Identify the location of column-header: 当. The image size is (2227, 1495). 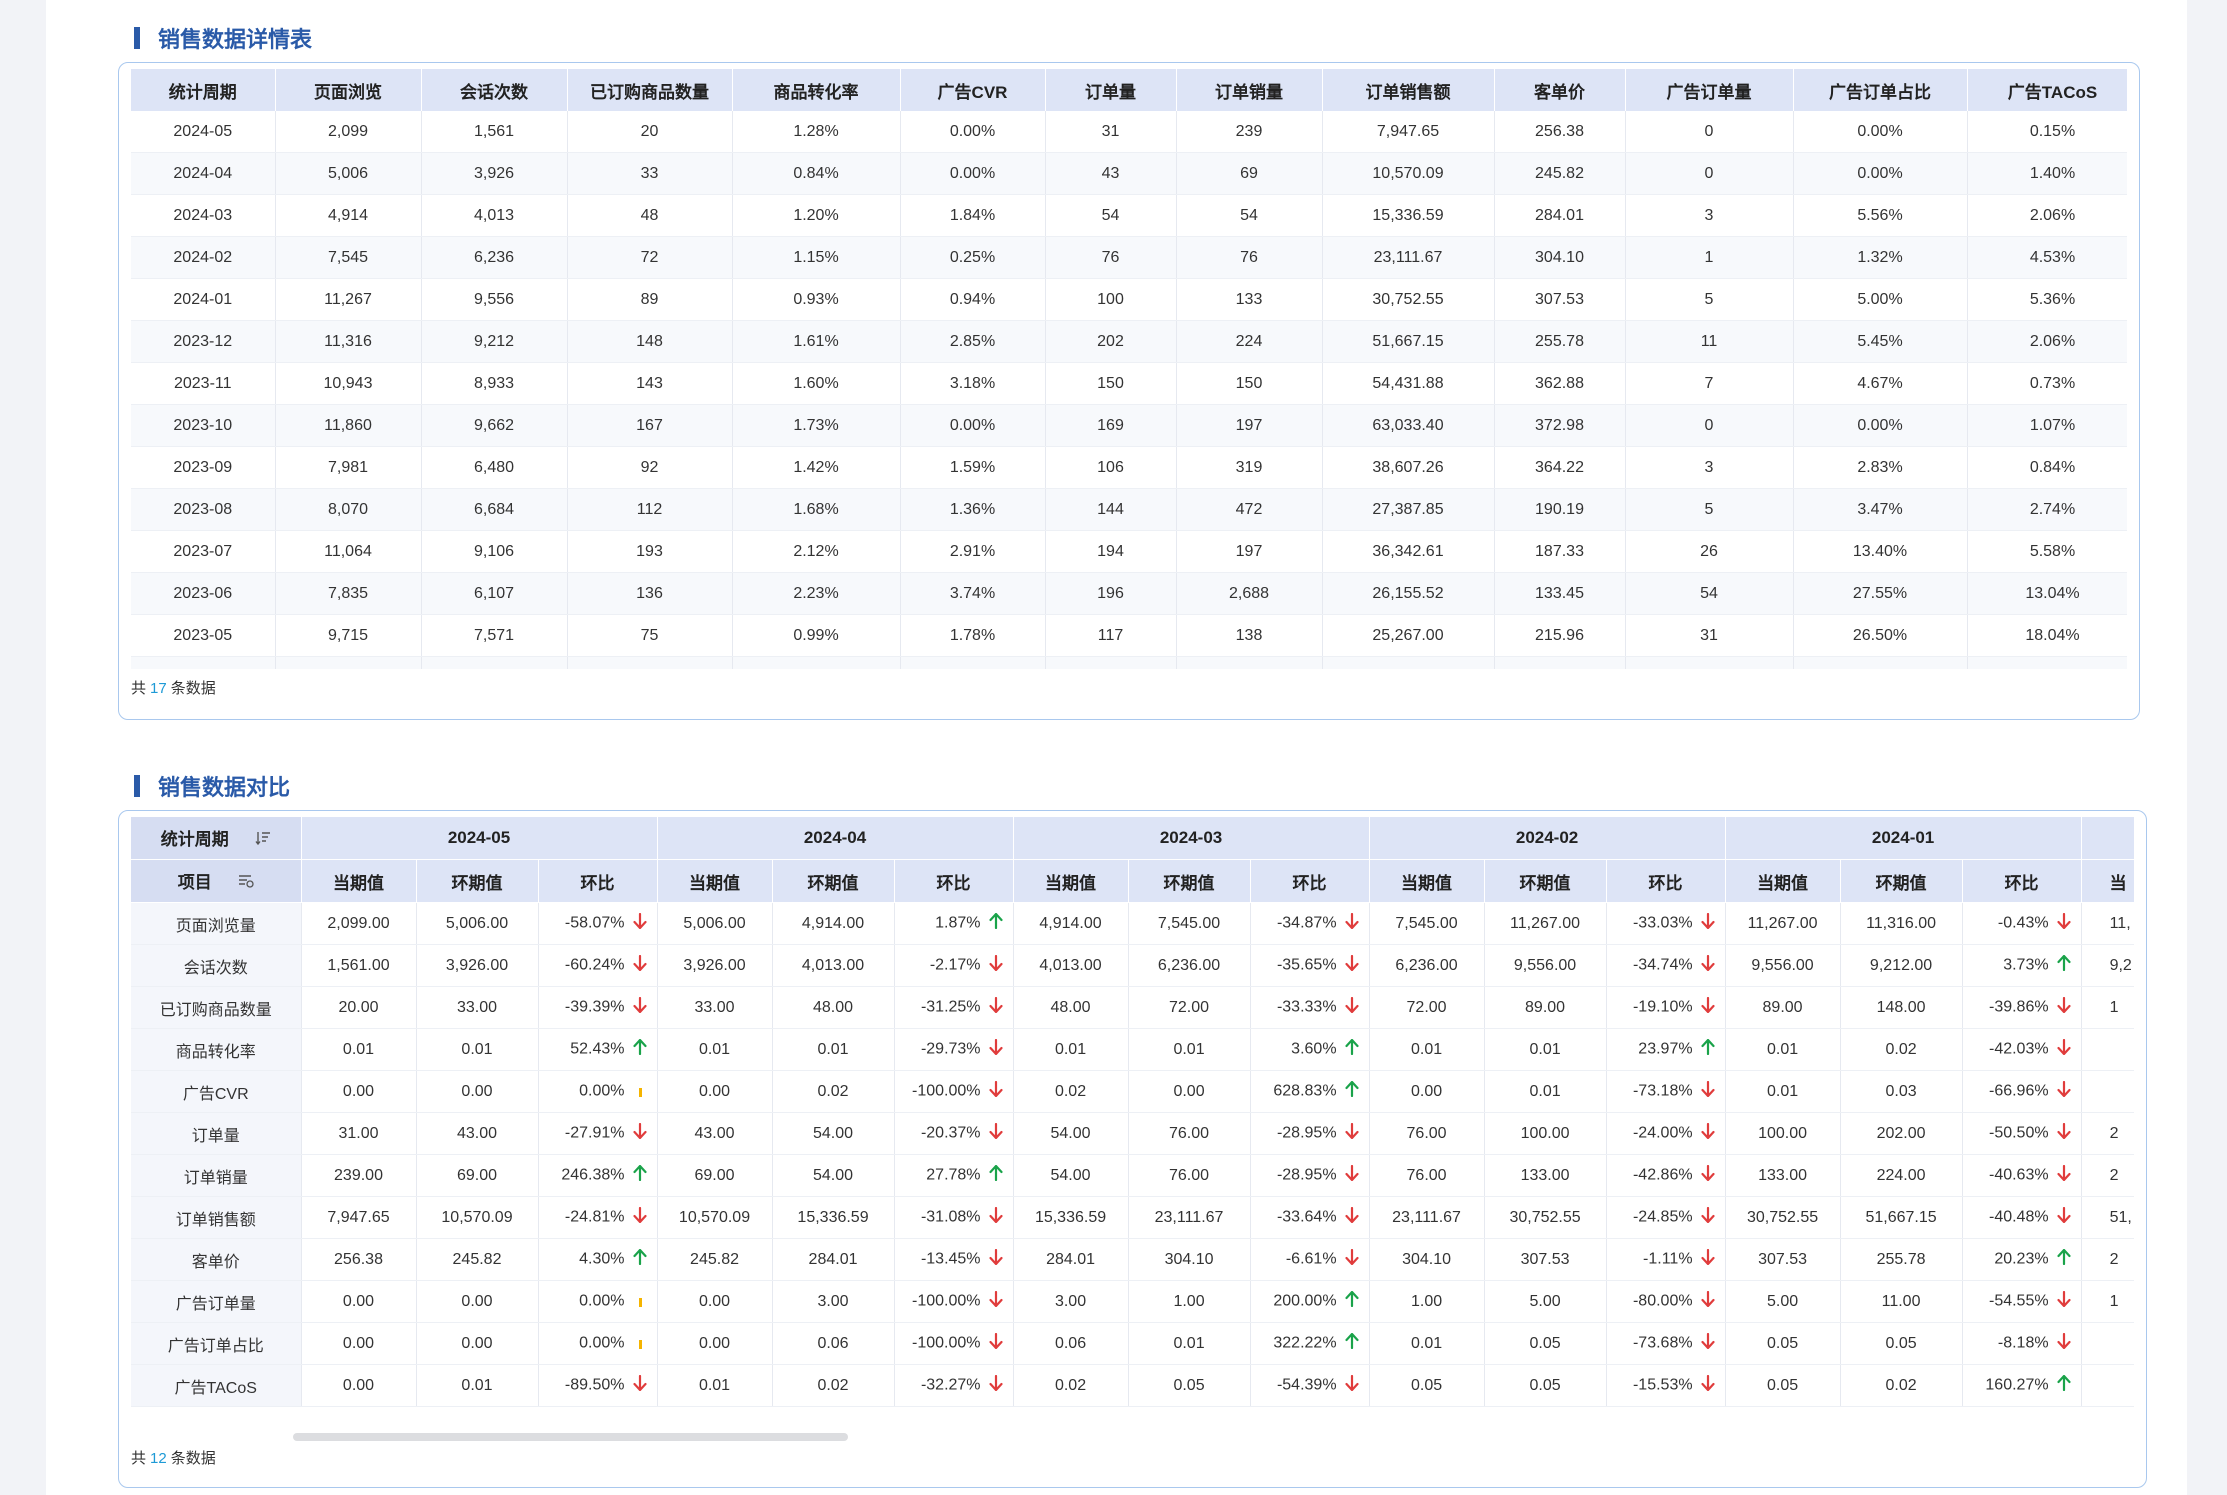
(2107, 881).